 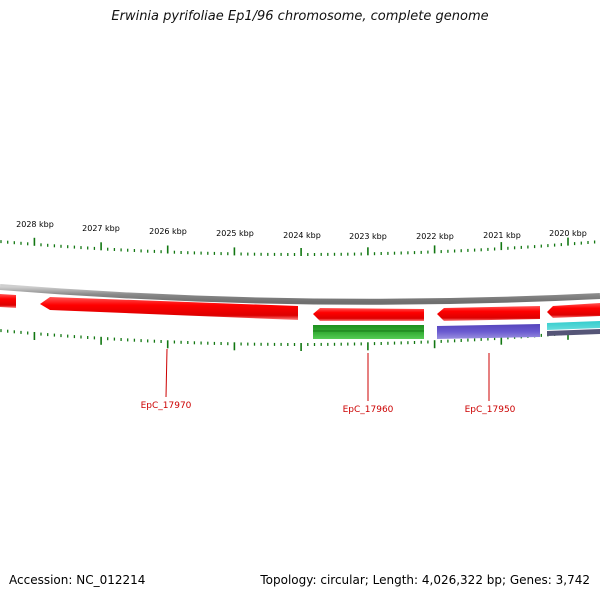 What do you see at coordinates (573, 332) in the screenshot?
I see `gene-feature-dark` at bounding box center [573, 332].